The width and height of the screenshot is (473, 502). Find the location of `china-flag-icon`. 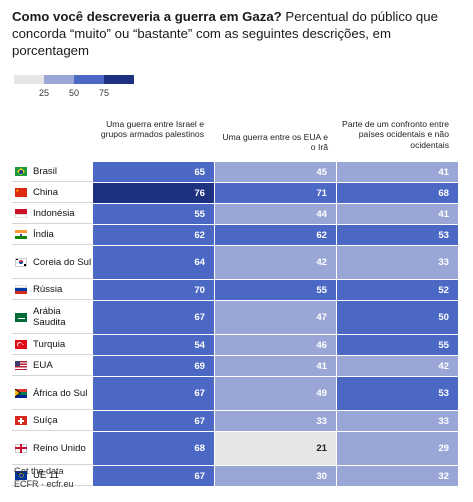

china-flag-icon is located at coordinates (21, 192).